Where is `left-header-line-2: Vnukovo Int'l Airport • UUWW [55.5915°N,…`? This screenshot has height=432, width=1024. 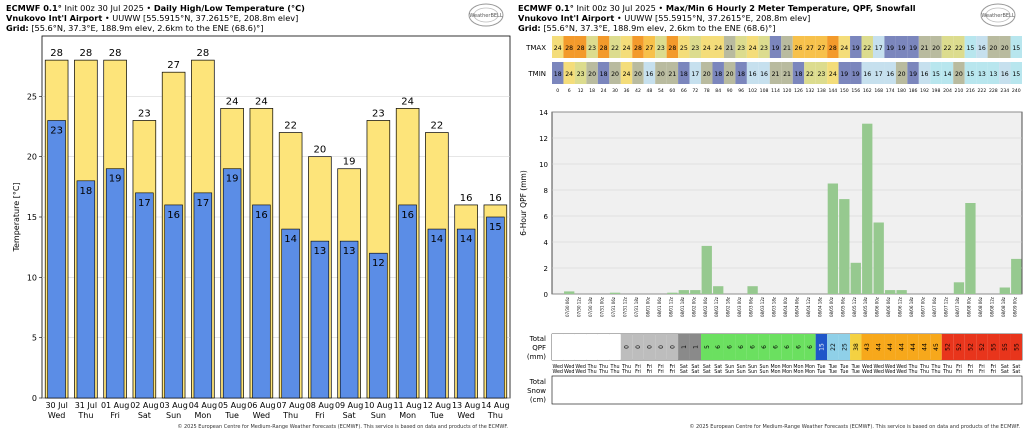
left-header-line-2: Vnukovo Int'l Airport • UUWW [55.5915°N,… is located at coordinates (152, 18).